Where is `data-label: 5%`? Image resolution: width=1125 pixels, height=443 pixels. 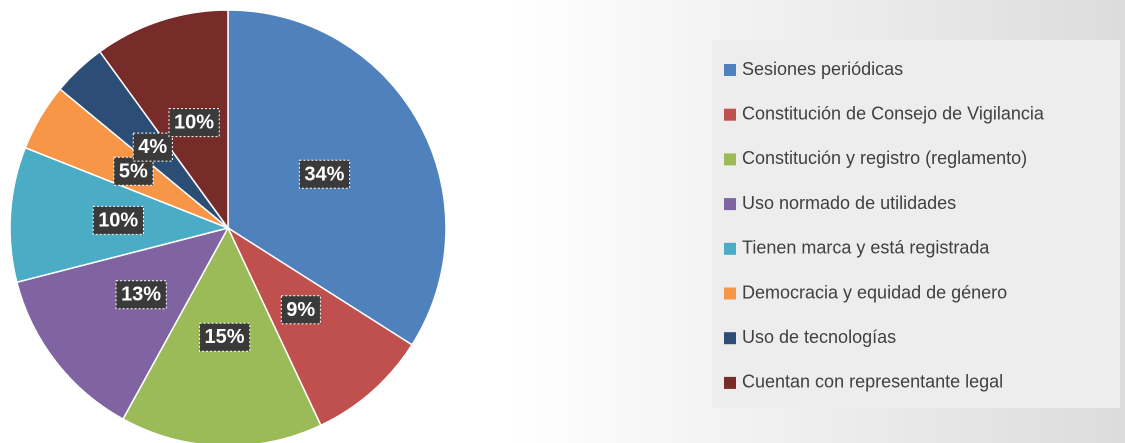 data-label: 5% is located at coordinates (133, 171).